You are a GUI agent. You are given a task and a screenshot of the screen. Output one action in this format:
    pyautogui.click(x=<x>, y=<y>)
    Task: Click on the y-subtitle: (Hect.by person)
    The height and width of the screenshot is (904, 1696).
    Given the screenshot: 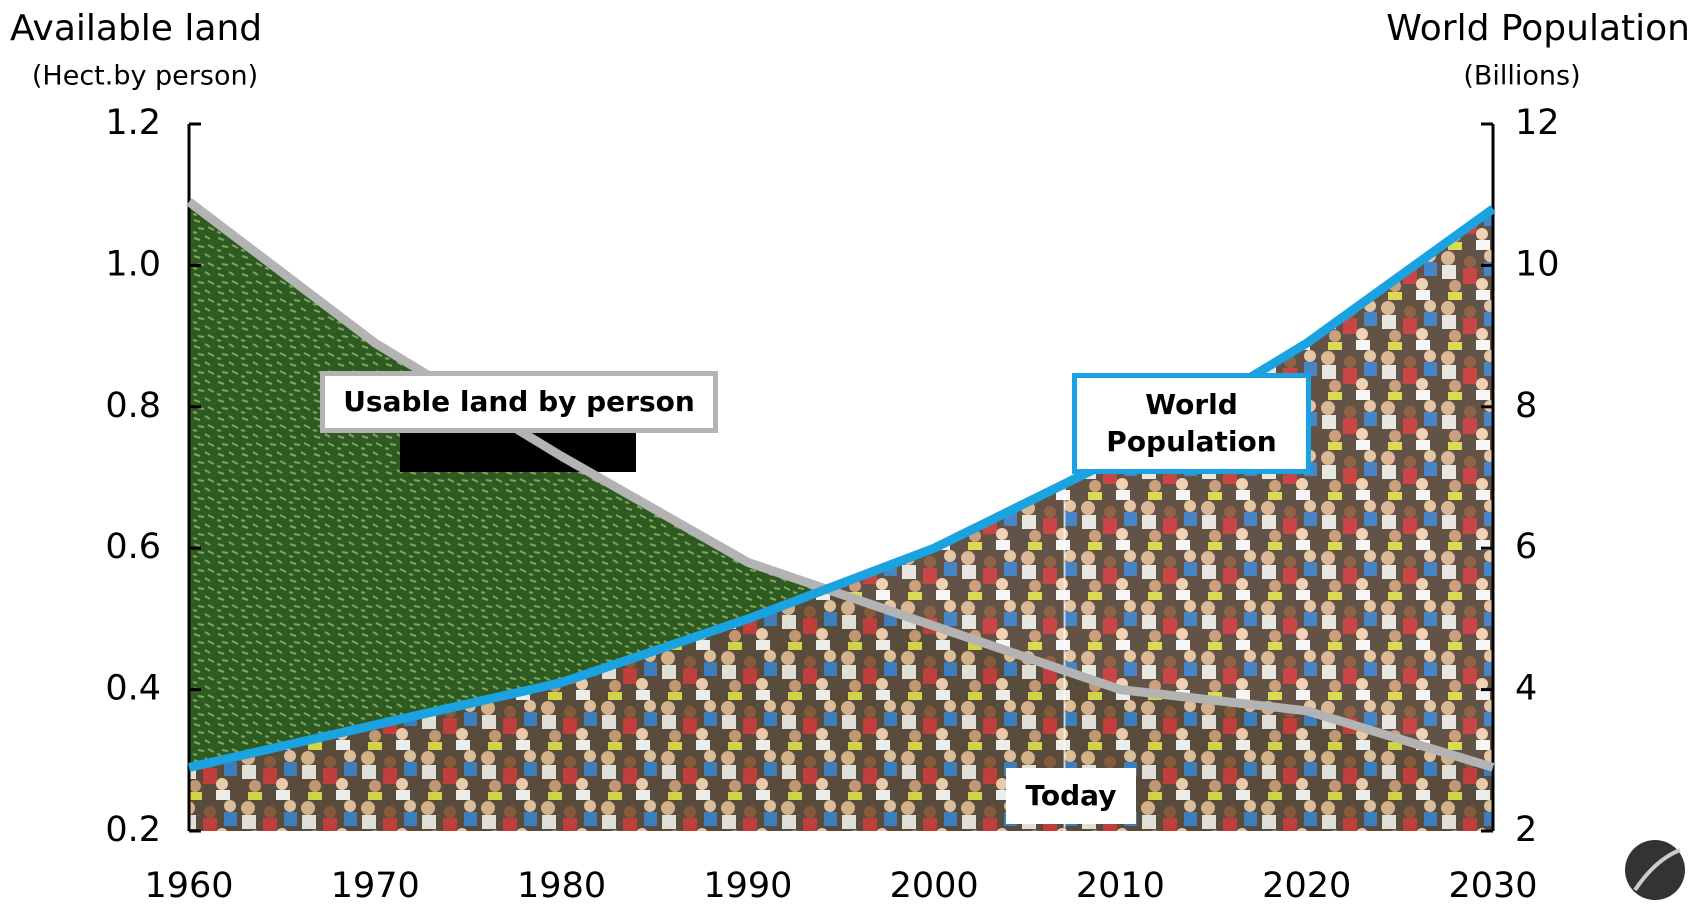 What is the action you would take?
    pyautogui.click(x=145, y=76)
    